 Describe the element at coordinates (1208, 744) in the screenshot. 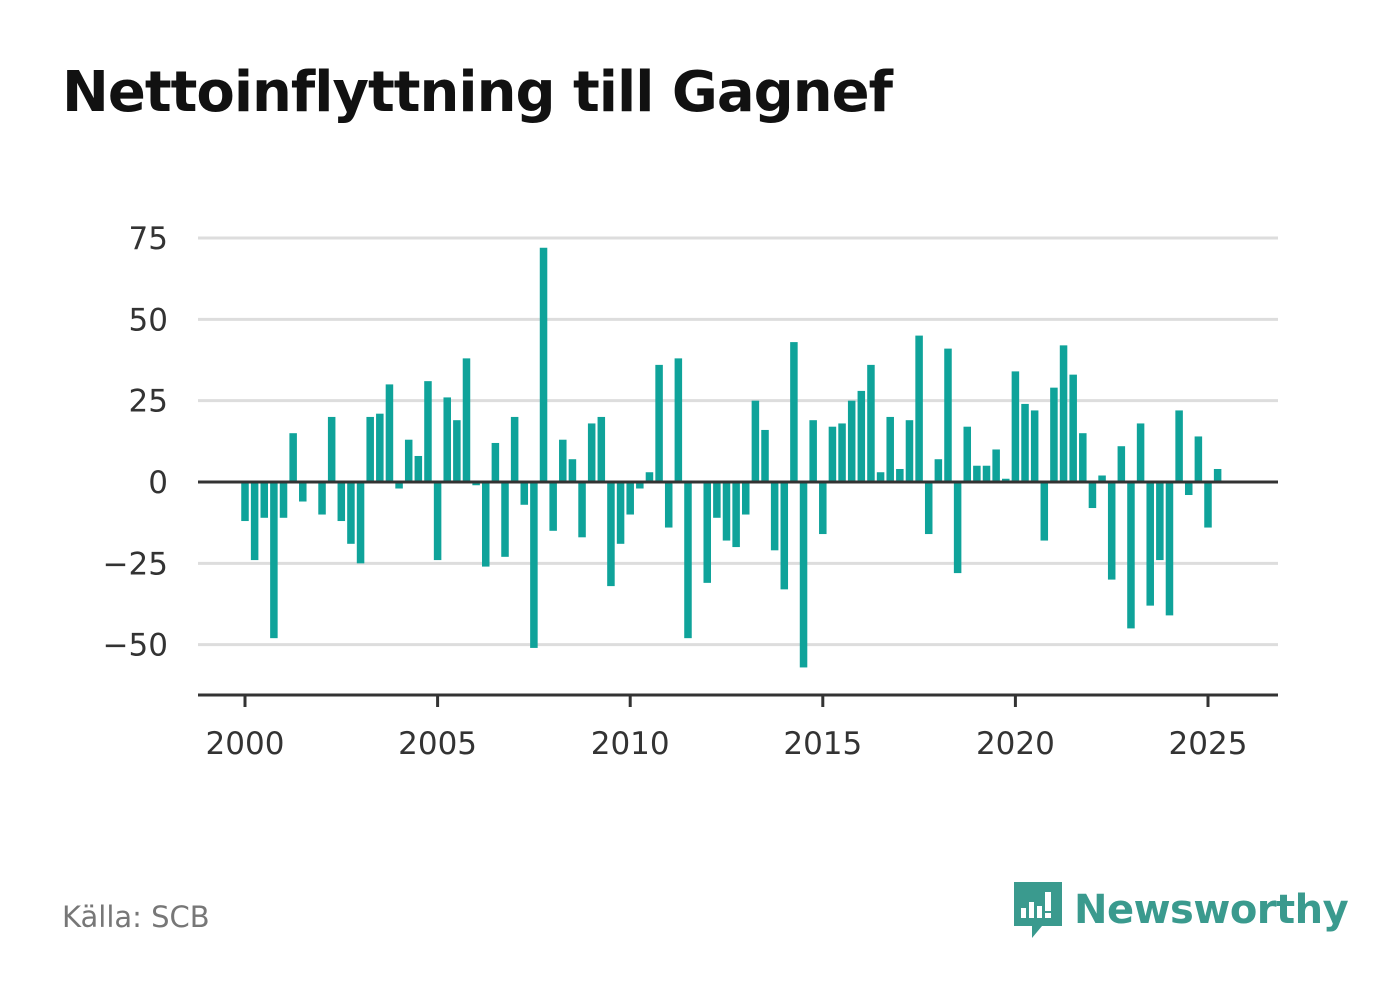

I see `x-tick-label: 2025` at that location.